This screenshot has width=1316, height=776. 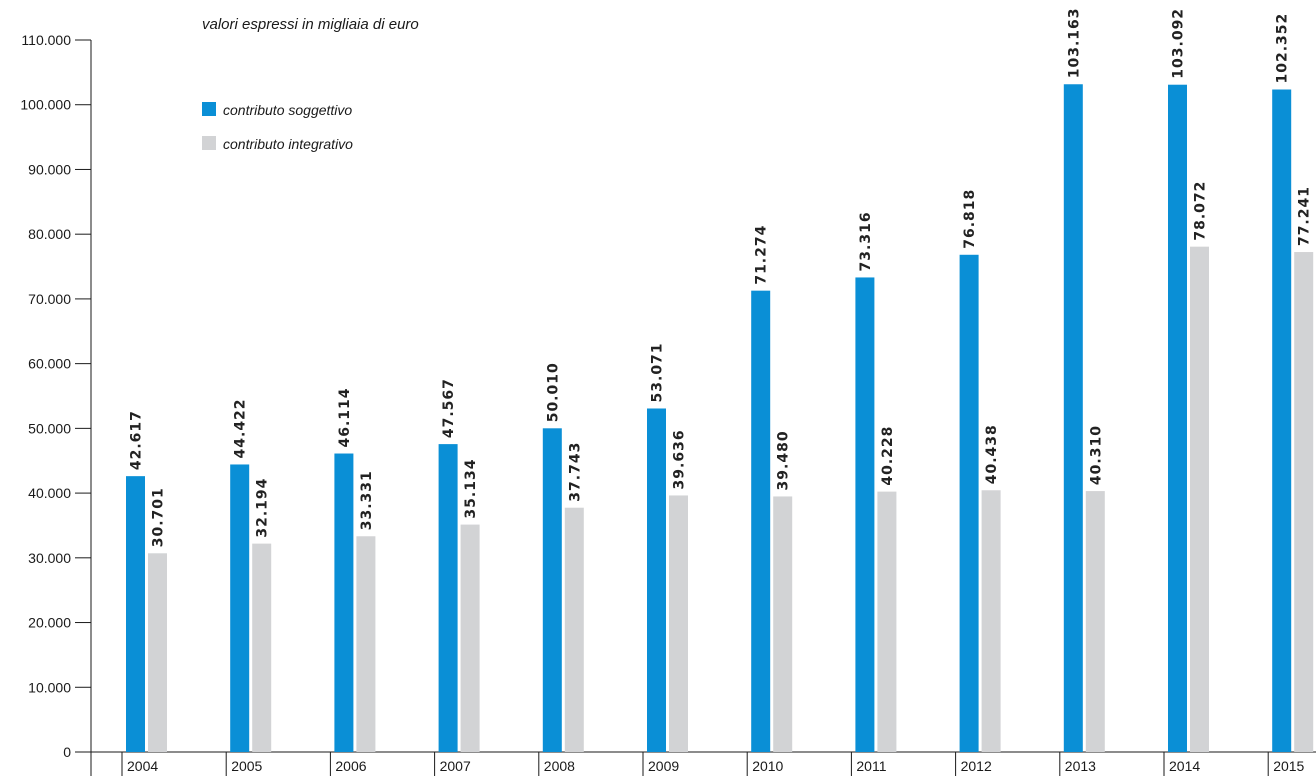 I want to click on bar-integrativo-2010, so click(x=783, y=624).